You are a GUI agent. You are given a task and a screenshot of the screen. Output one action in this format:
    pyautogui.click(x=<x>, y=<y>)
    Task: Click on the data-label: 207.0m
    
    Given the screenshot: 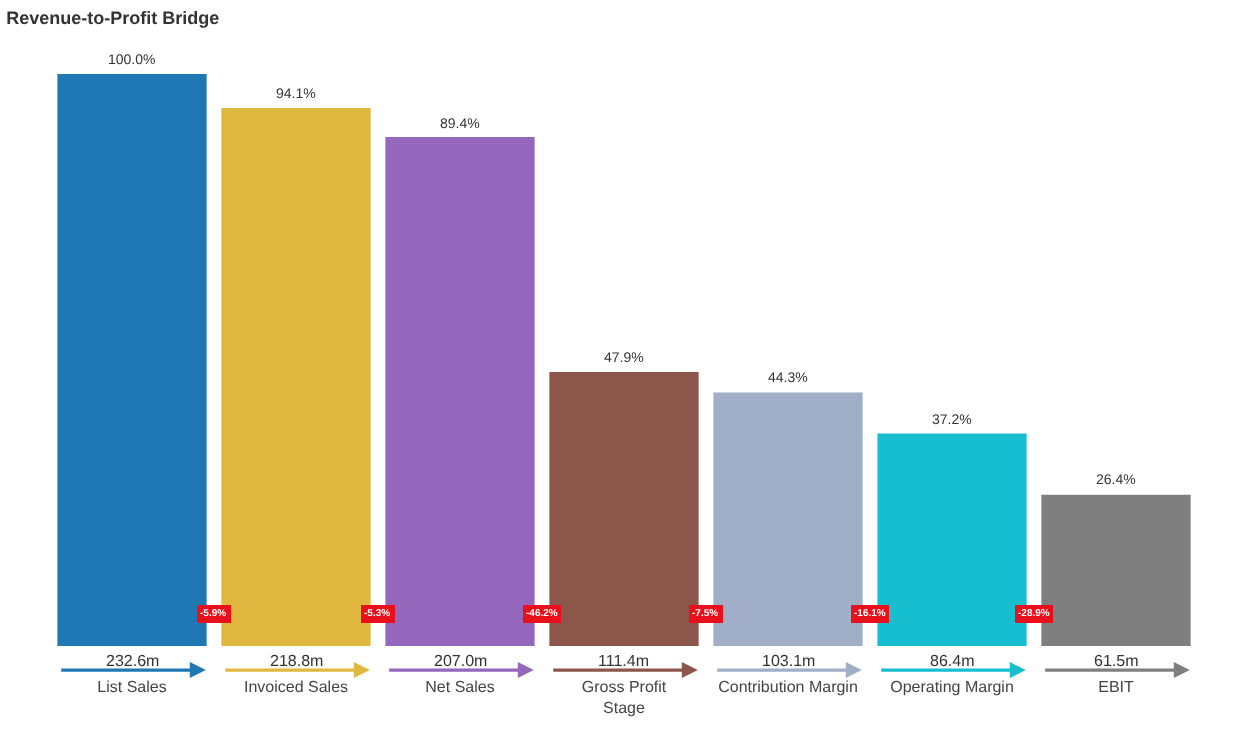 What is the action you would take?
    pyautogui.click(x=461, y=661)
    